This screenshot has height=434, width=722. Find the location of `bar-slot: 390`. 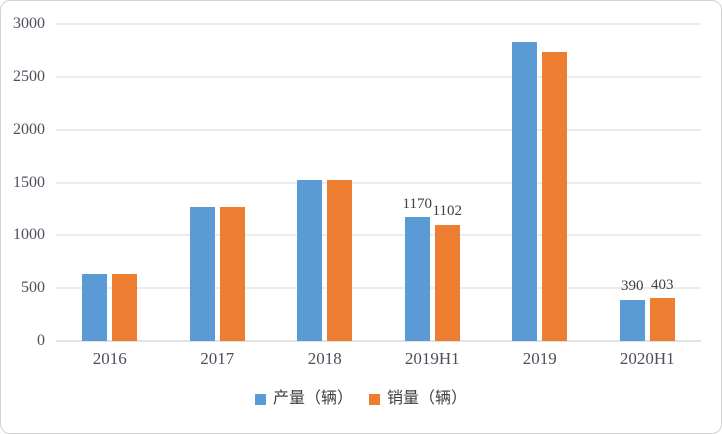

bar-slot: 390 is located at coordinates (632, 182).